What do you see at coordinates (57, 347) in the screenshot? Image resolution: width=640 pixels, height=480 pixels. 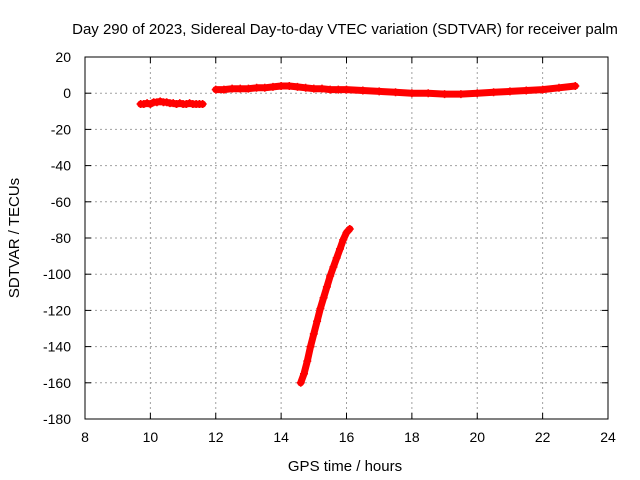 I see `y-tick-label: -140` at bounding box center [57, 347].